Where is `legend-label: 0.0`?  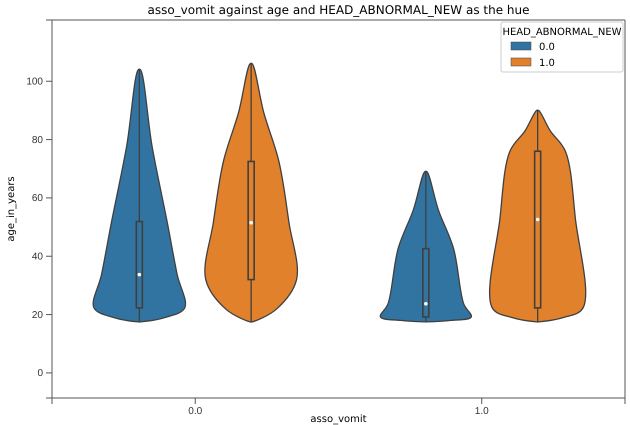
legend-label: 0.0 is located at coordinates (547, 47).